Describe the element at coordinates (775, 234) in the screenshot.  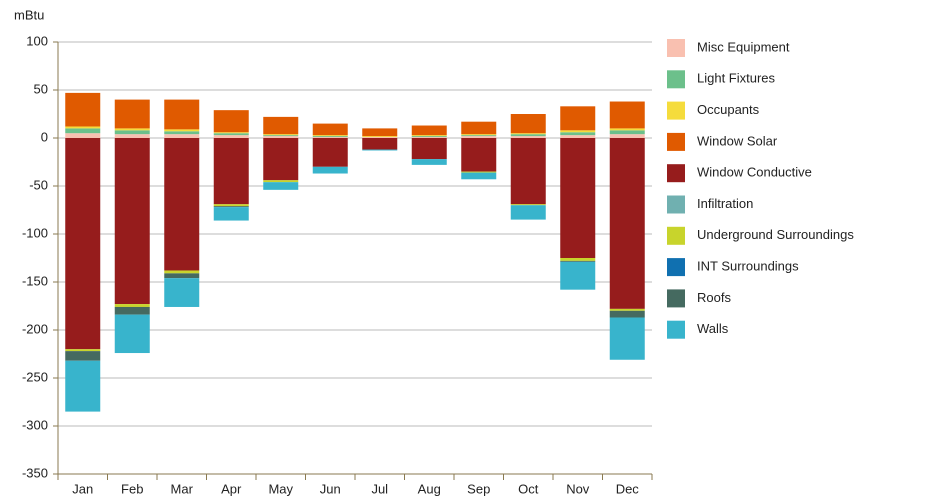
I see `legend-label: Underground Surroundings` at that location.